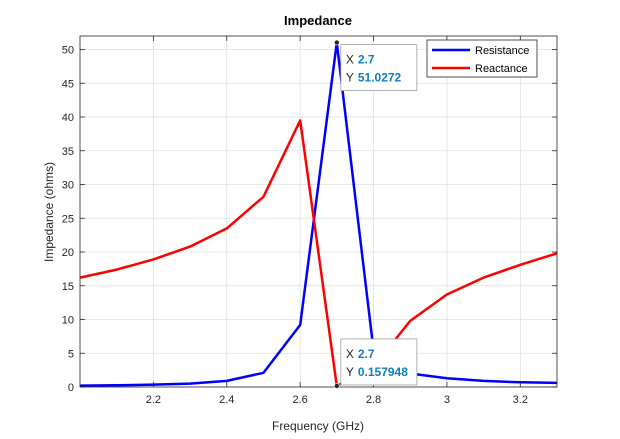 The height and width of the screenshot is (439, 620). Describe the element at coordinates (68, 118) in the screenshot. I see `y-tick-label: 40` at that location.